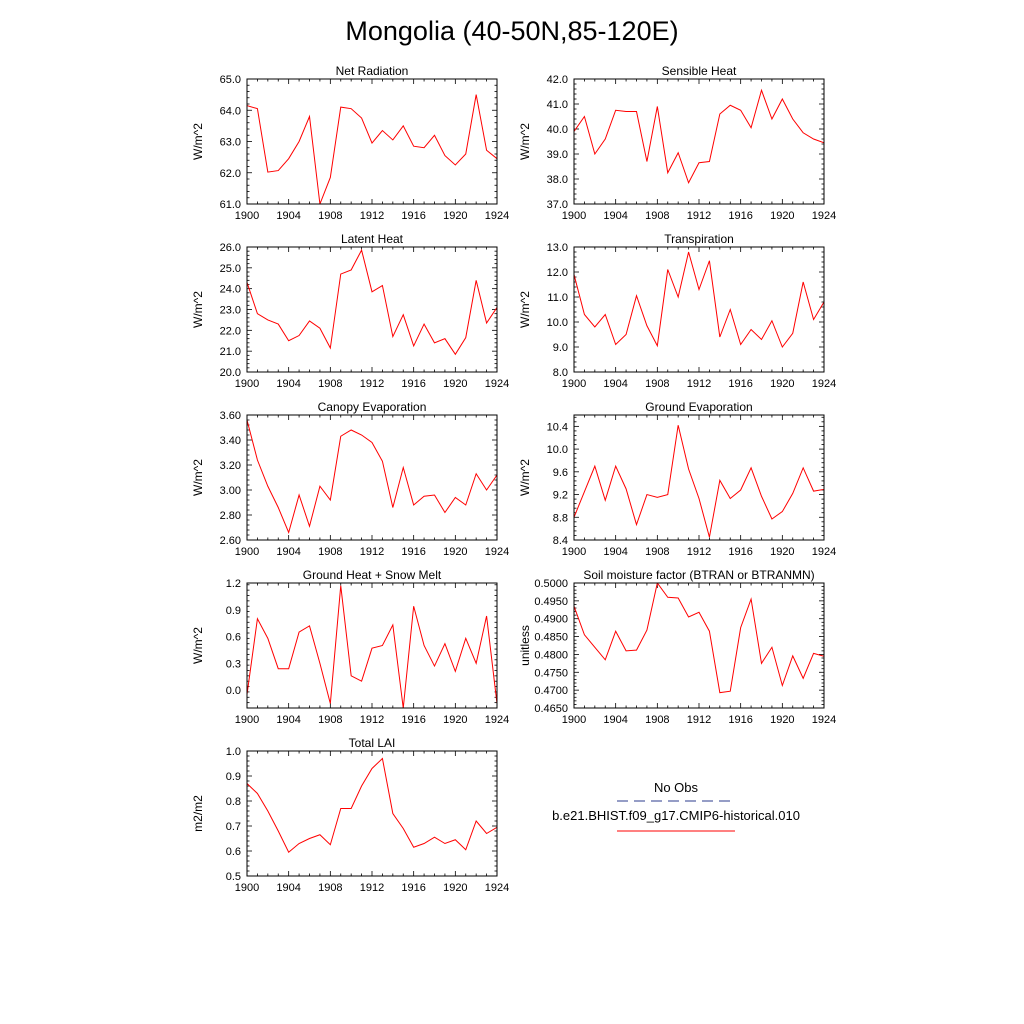 The height and width of the screenshot is (1024, 1024). What do you see at coordinates (557, 273) in the screenshot?
I see `y-tick-label: 12.0` at bounding box center [557, 273].